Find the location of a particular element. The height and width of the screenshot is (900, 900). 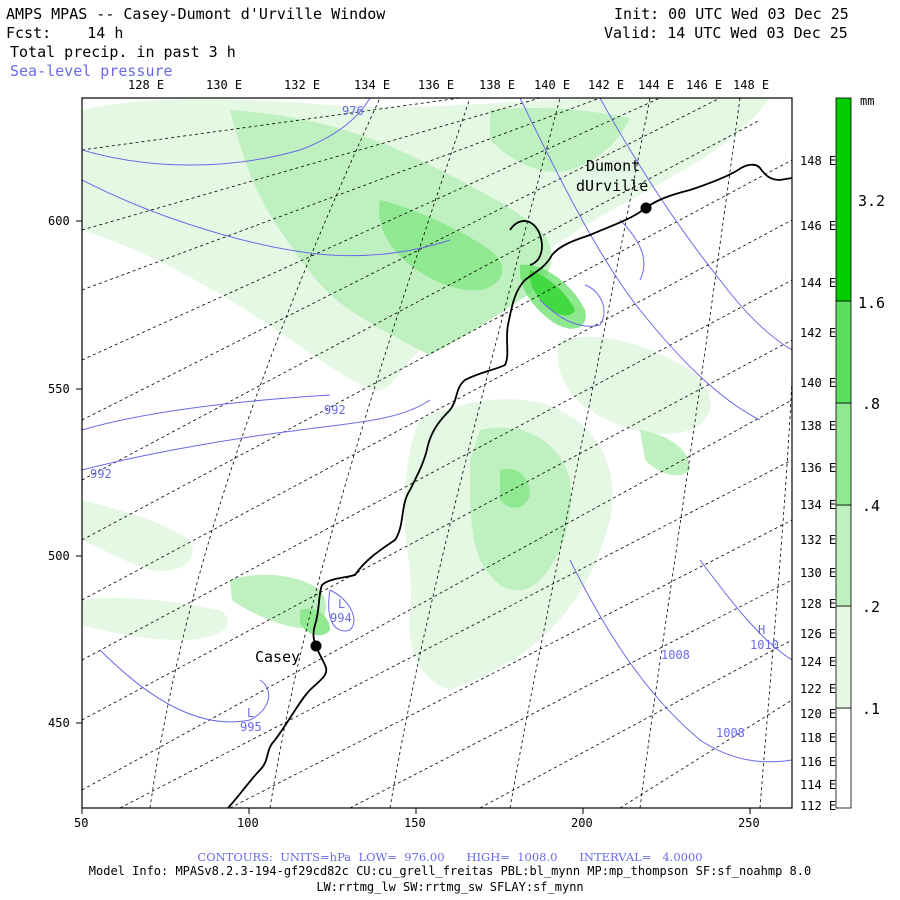

lon-label-top: 134 E is located at coordinates (372, 85).